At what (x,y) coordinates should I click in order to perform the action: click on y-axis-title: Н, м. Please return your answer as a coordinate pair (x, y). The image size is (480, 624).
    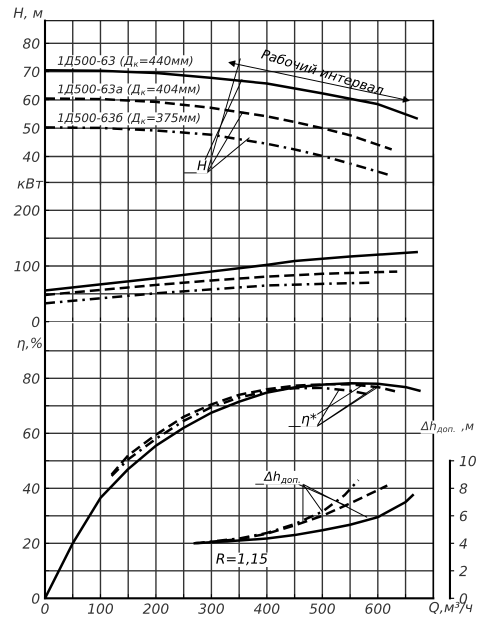
    Looking at the image, I should click on (28, 14).